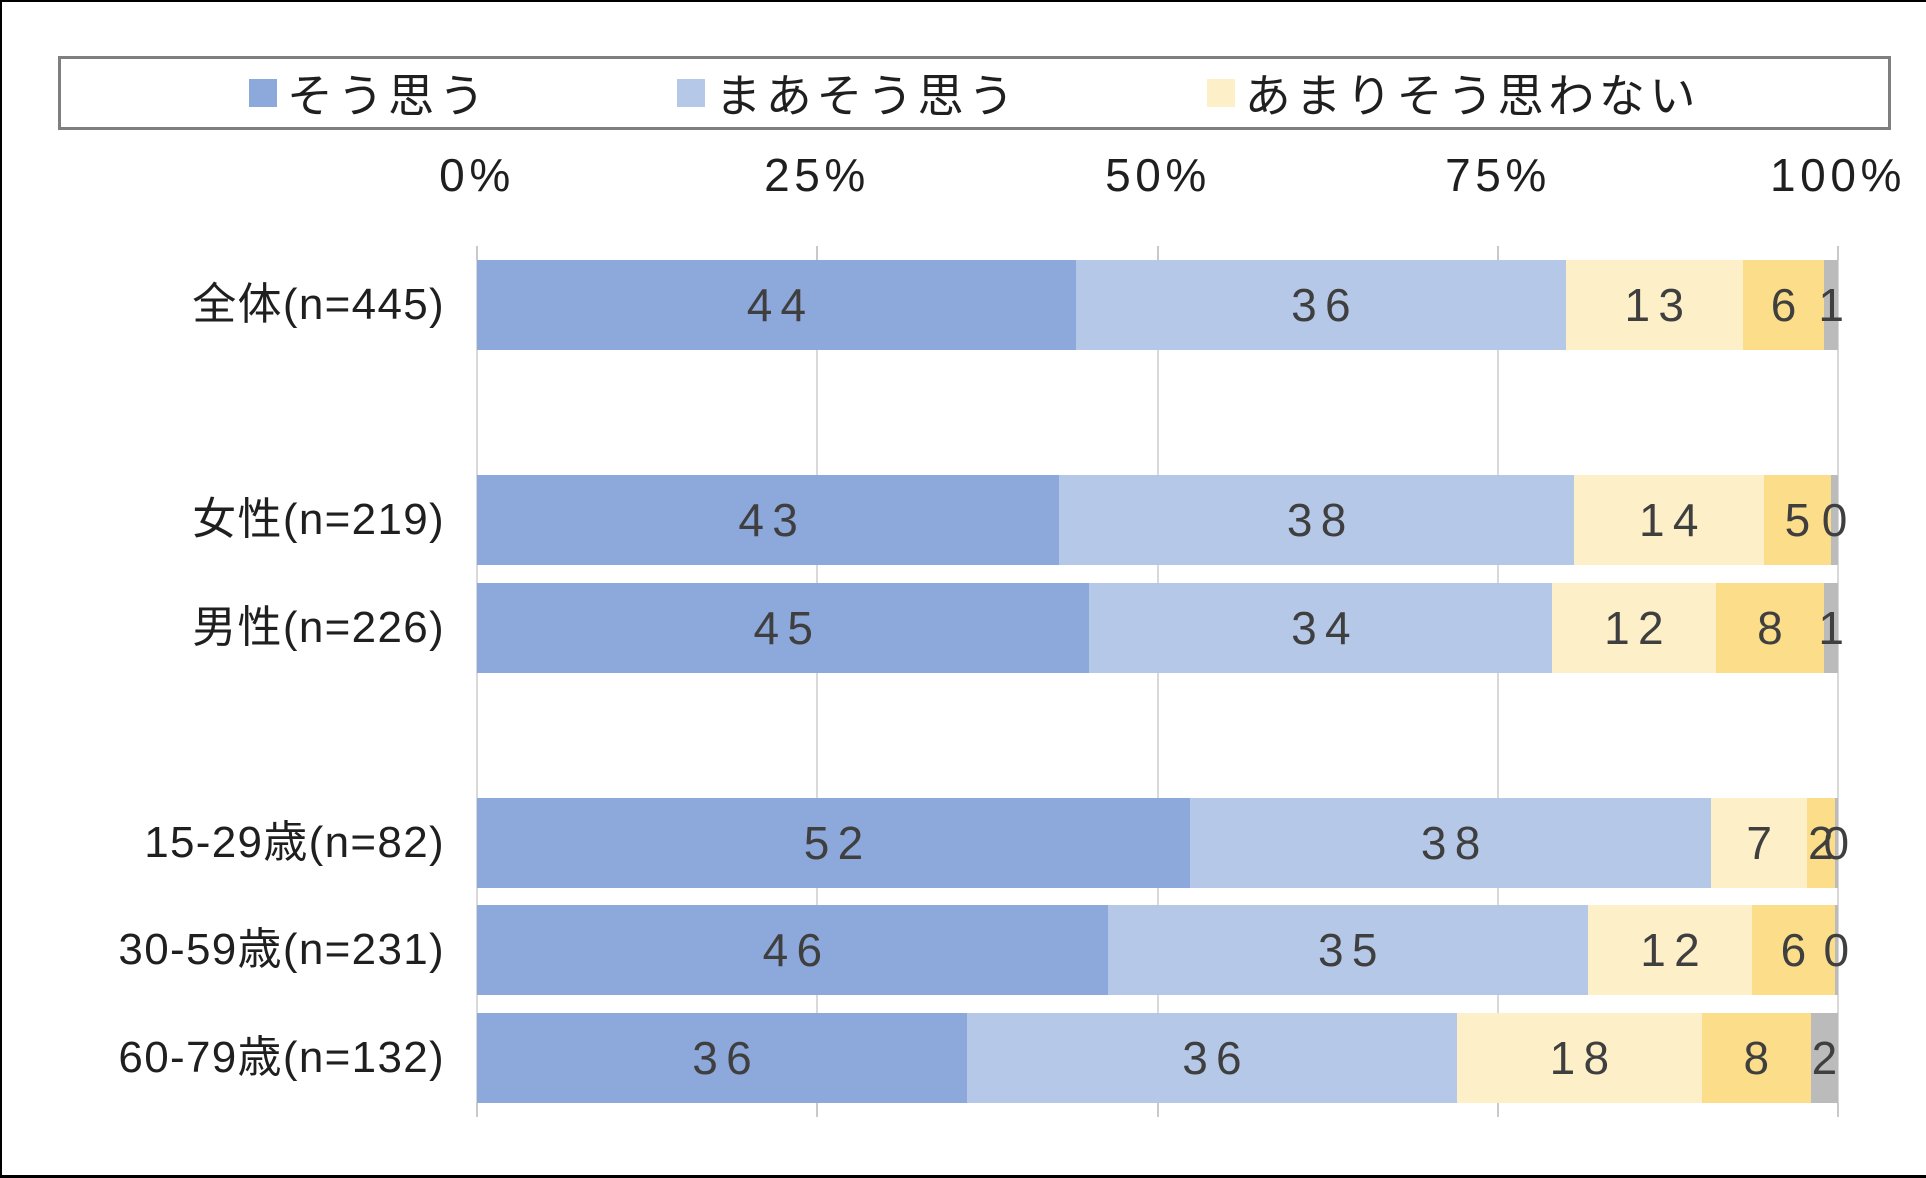 The height and width of the screenshot is (1178, 1926). I want to click on bar-segment: 7, so click(1759, 842).